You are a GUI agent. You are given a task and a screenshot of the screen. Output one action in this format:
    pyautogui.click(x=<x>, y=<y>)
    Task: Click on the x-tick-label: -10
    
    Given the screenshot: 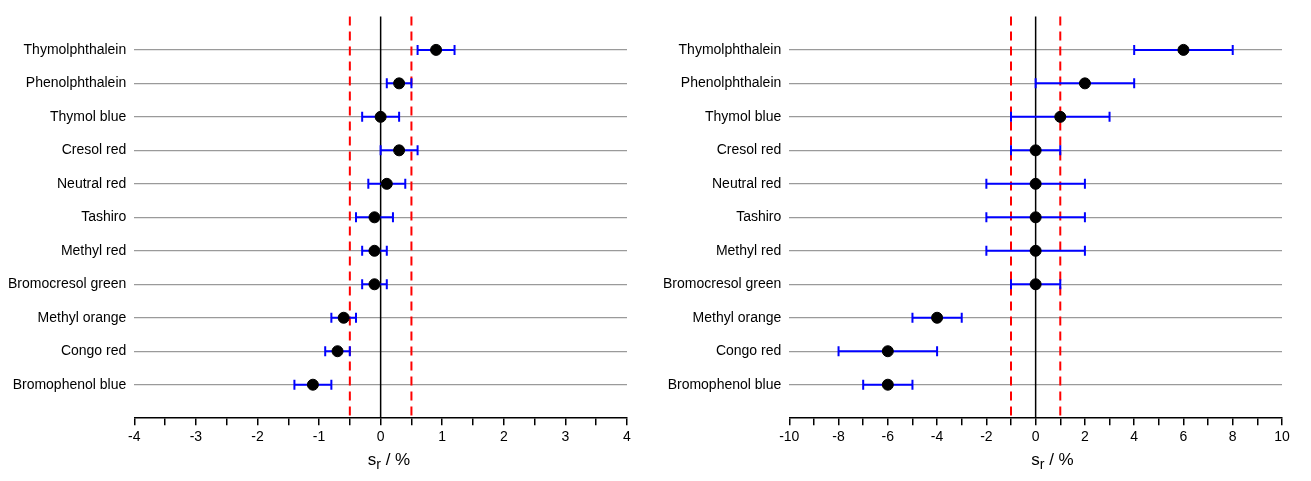 What is the action you would take?
    pyautogui.click(x=789, y=436)
    